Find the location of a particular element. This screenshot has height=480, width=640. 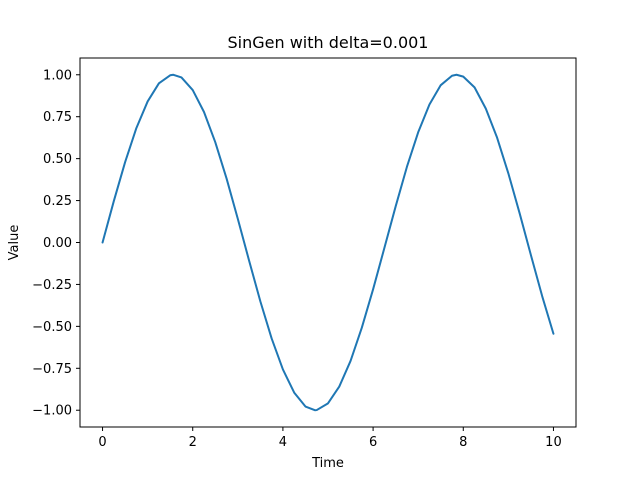

y-tick-label: 0.75 is located at coordinates (57, 117).